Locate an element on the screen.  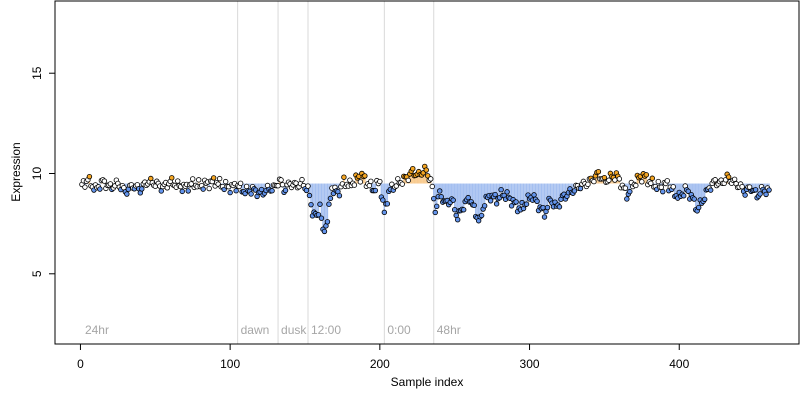
start-label: 24hr is located at coordinates (97, 330).